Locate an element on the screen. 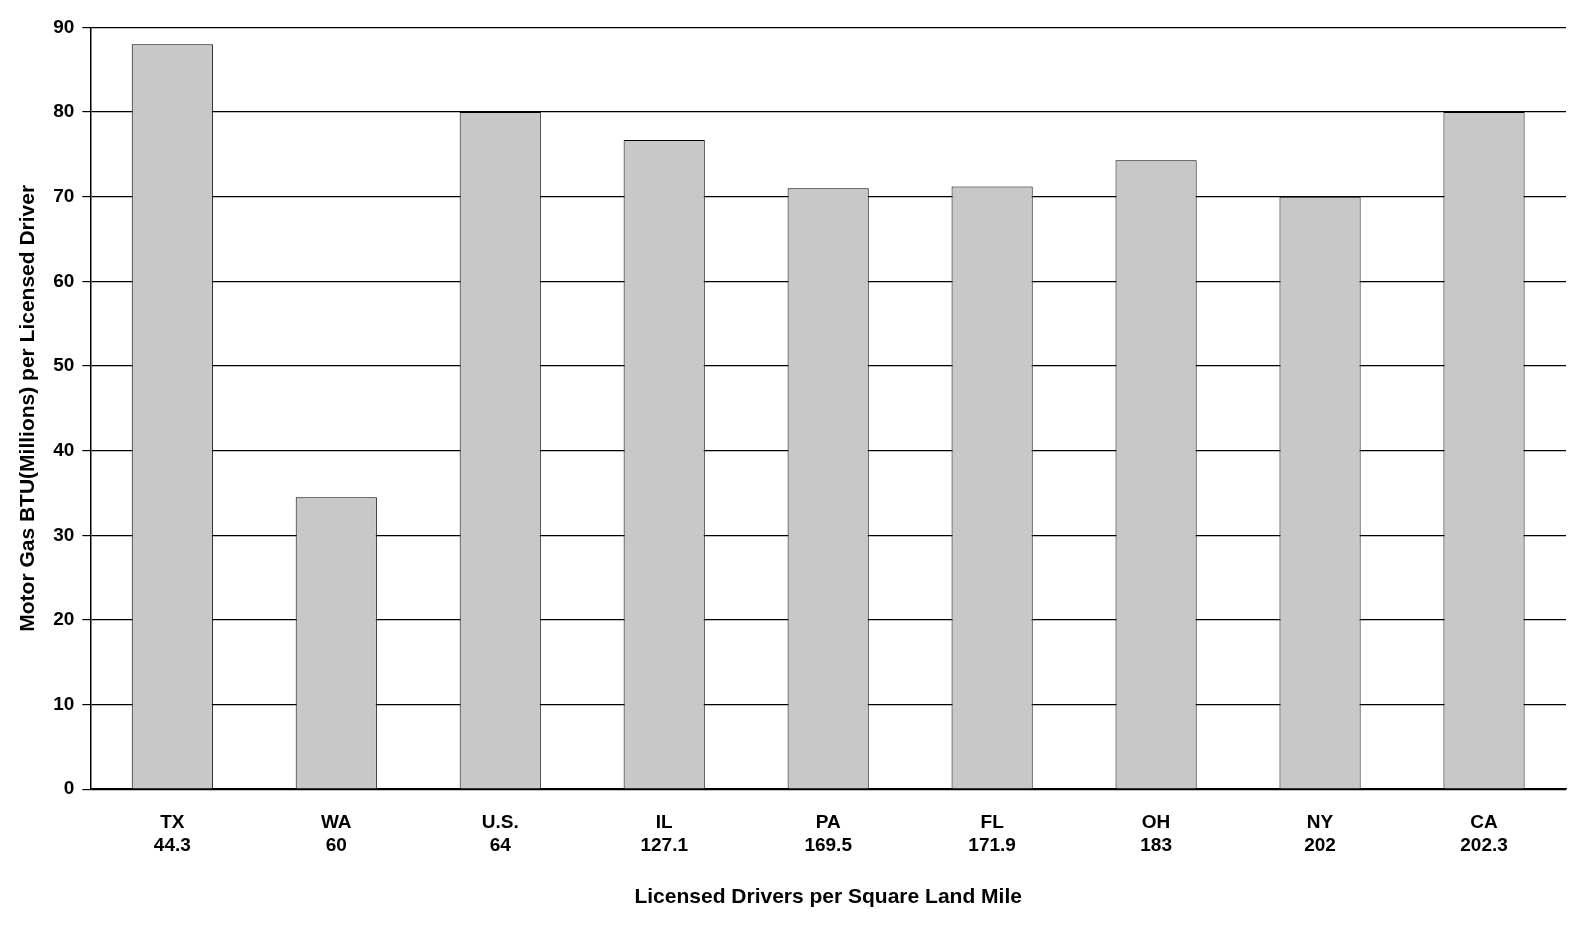 Image resolution: width=1594 pixels, height=926 pixels. x-axis-title: Licensed Drivers per Square Land Mile is located at coordinates (828, 896).